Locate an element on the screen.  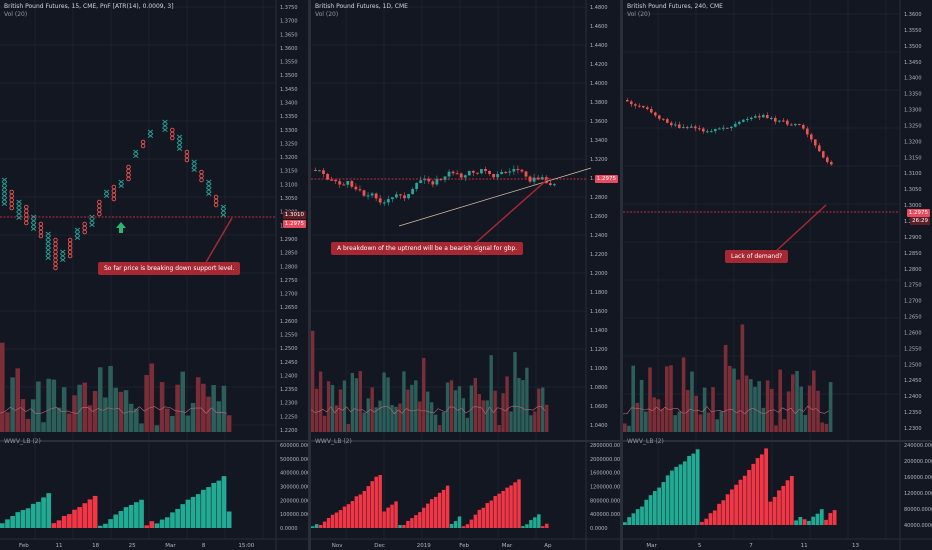
price-axis-label: 1.2800 is located at coordinates (599, 198).